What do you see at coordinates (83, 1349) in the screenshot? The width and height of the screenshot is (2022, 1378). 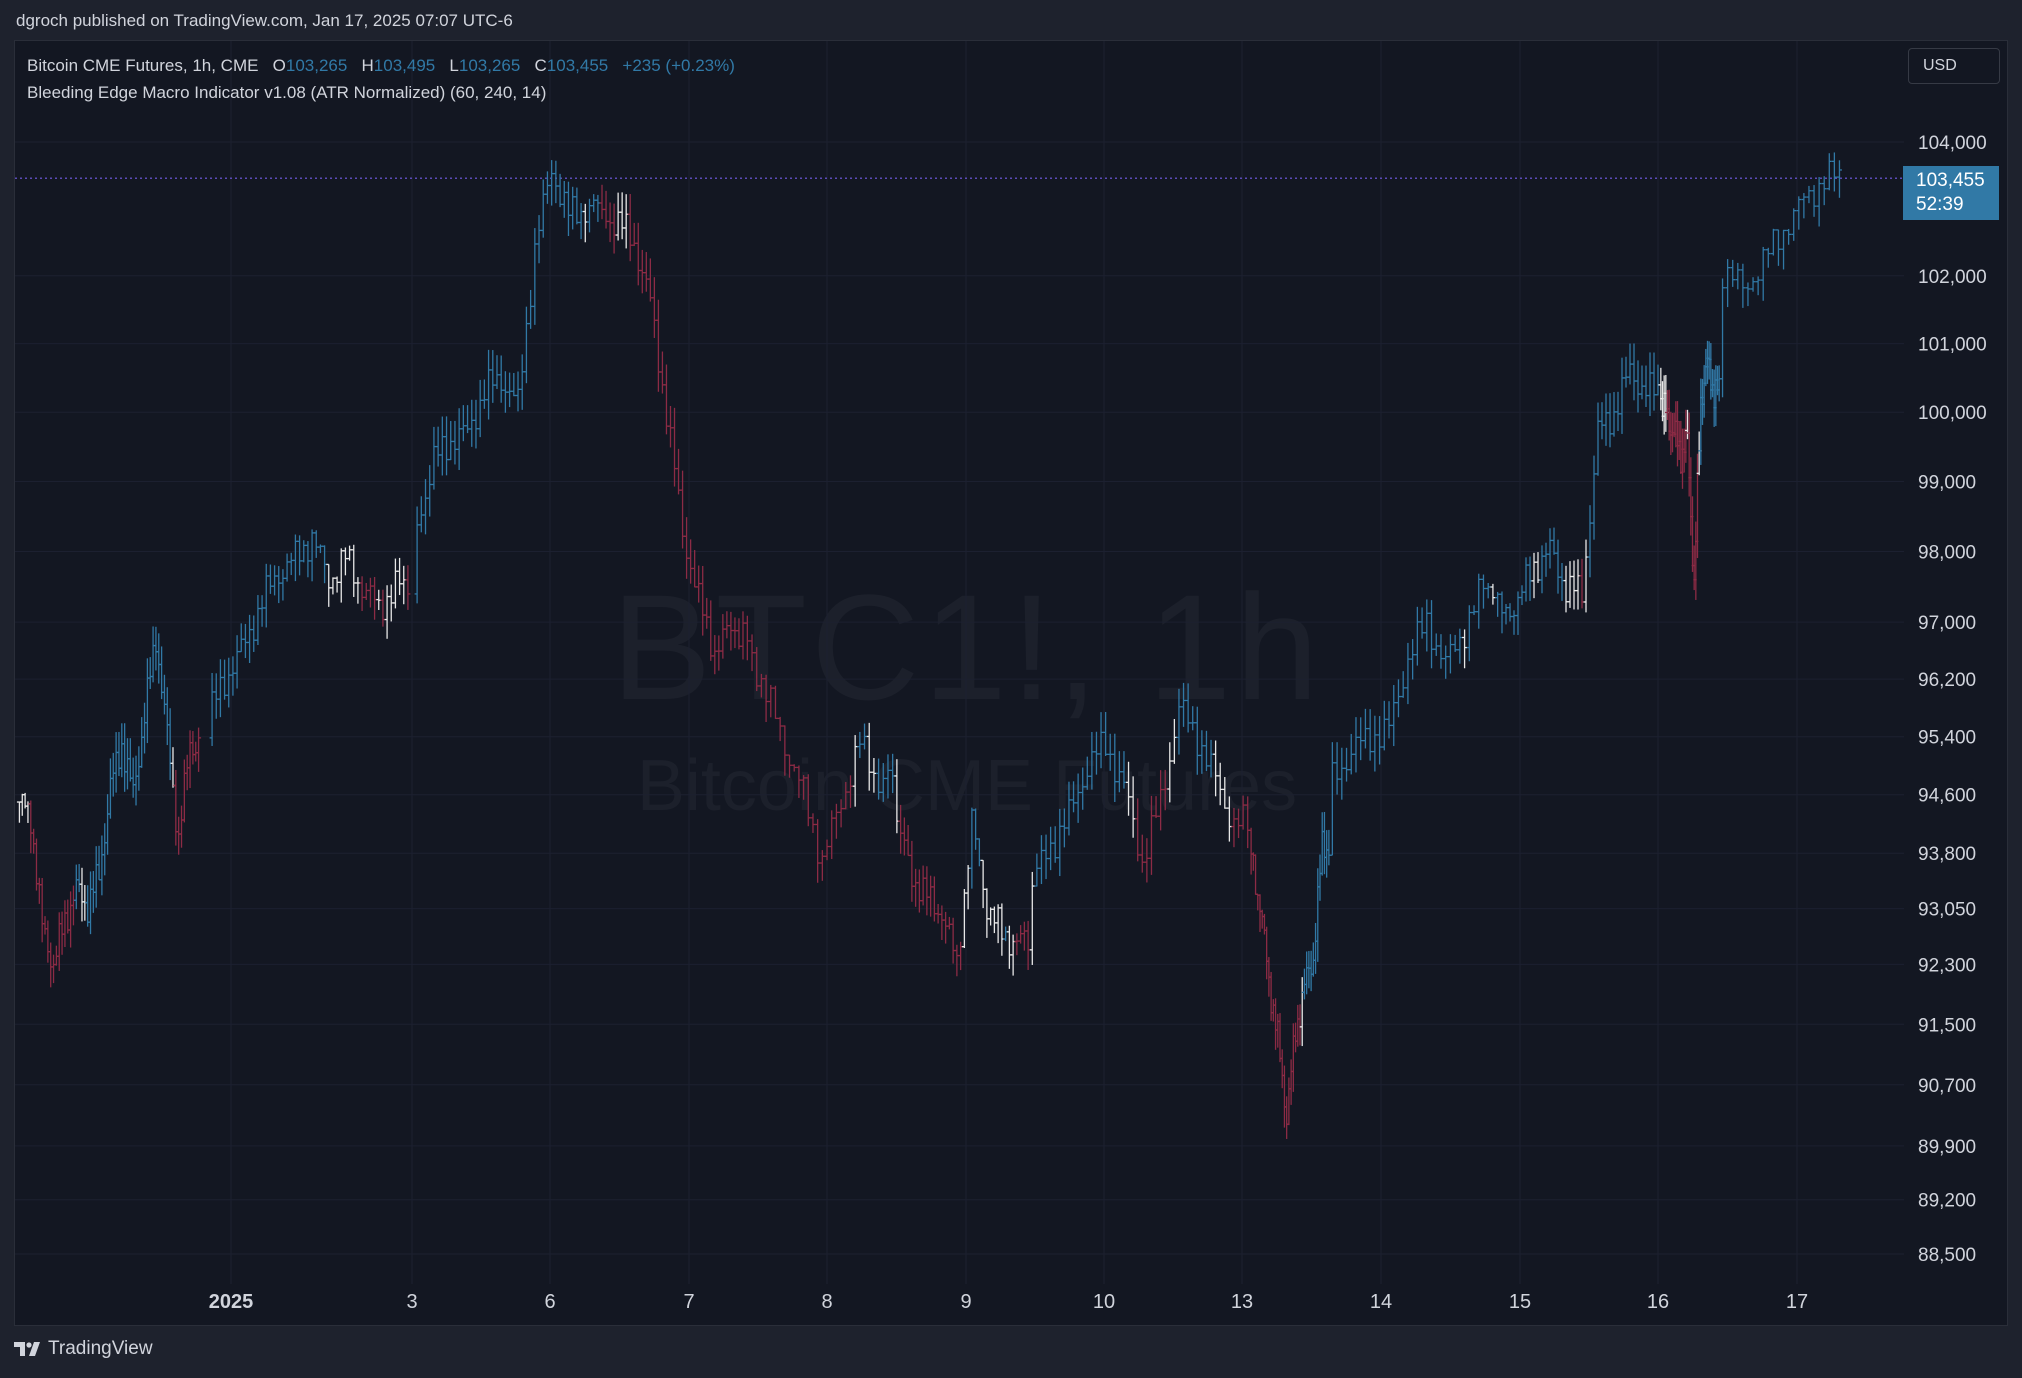 I see `footer-brand: TradingView` at bounding box center [83, 1349].